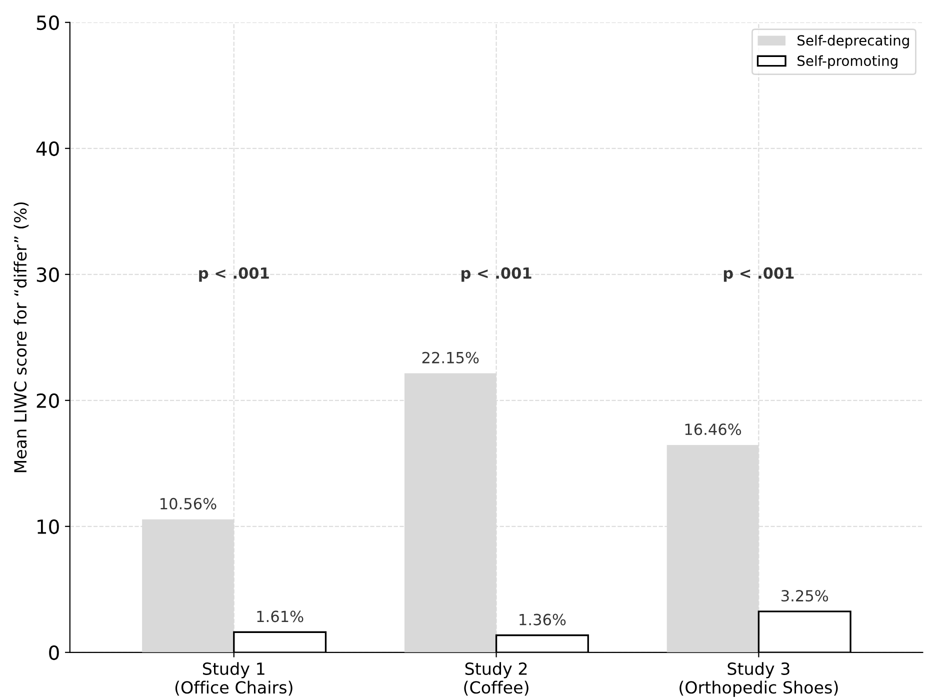 This screenshot has height=700, width=932. I want to click on x-tick-label: Study 2 (Coffee), so click(496, 679).